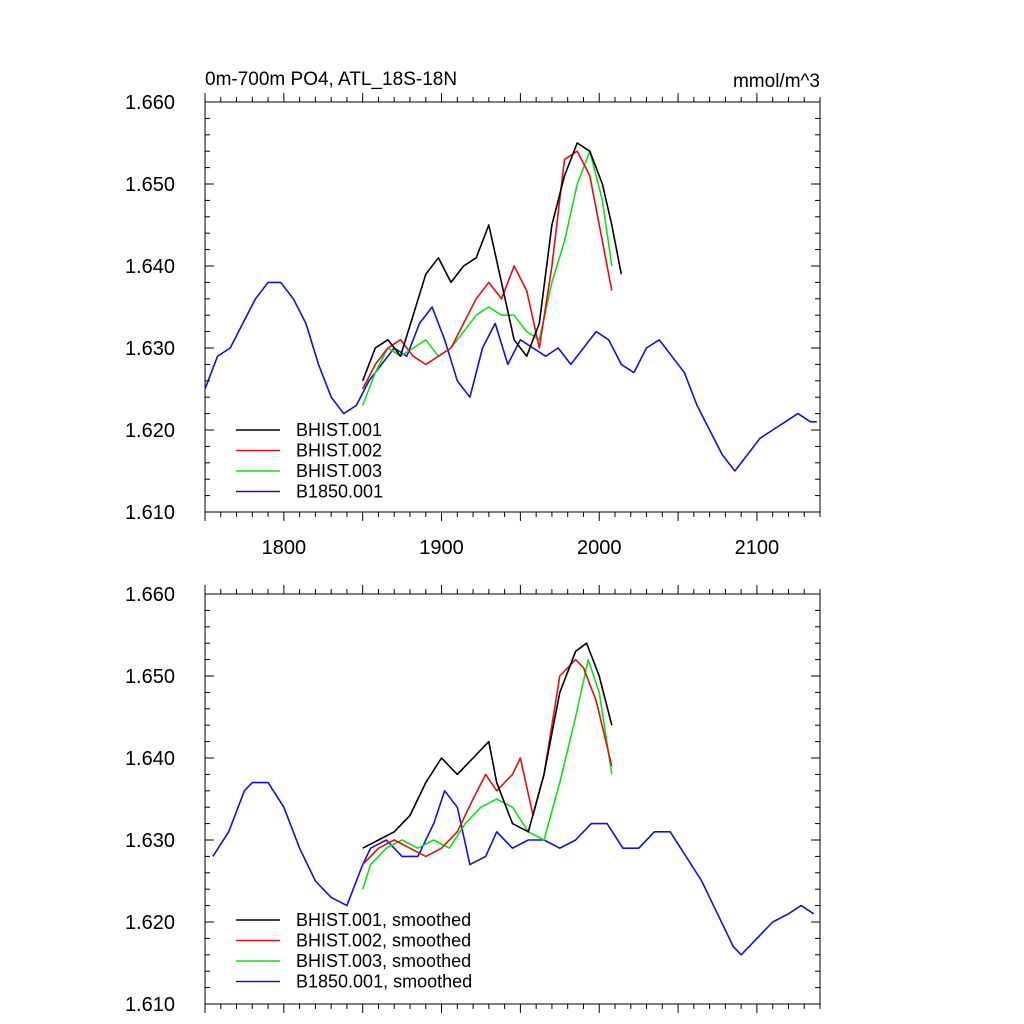  I want to click on top-title: 0m-700m PO4, ATL_18S-18N, so click(331, 79).